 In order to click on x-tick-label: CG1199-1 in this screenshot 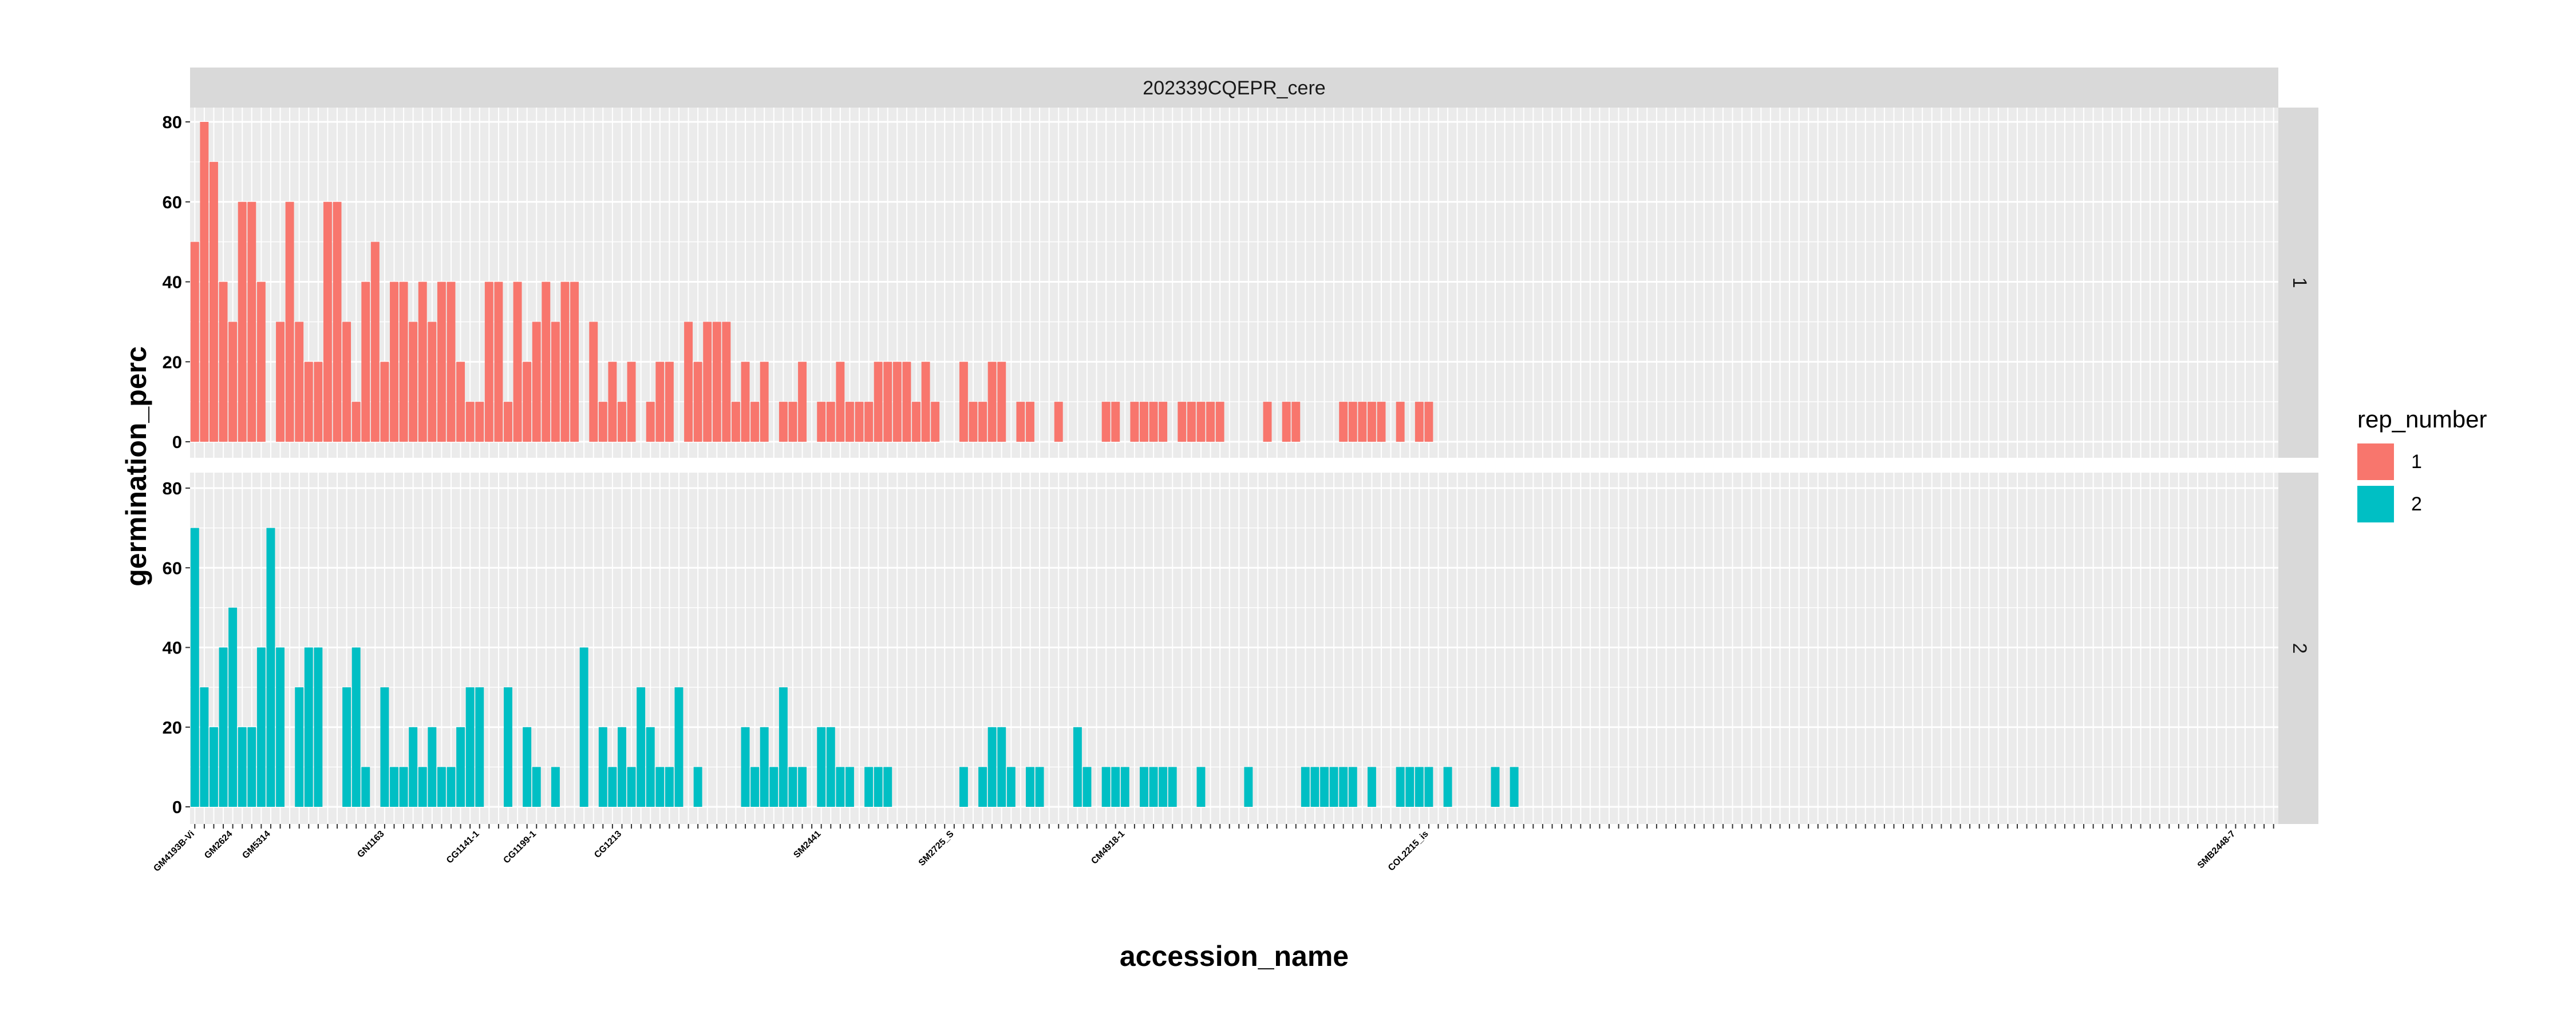, I will do `click(519, 847)`.